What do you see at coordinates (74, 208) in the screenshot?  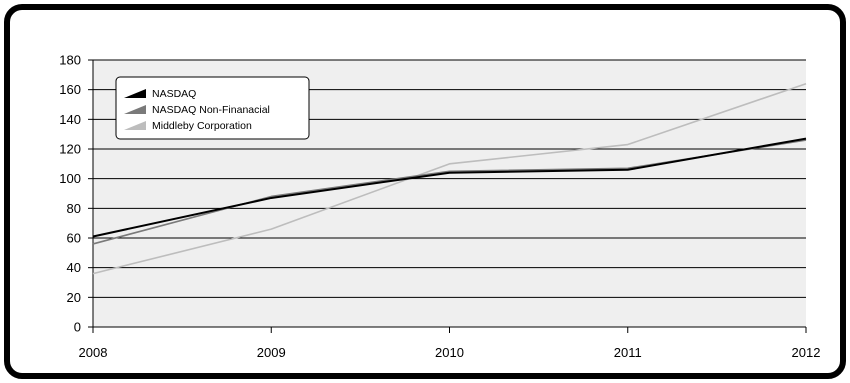 I see `y-tick-label: 80` at bounding box center [74, 208].